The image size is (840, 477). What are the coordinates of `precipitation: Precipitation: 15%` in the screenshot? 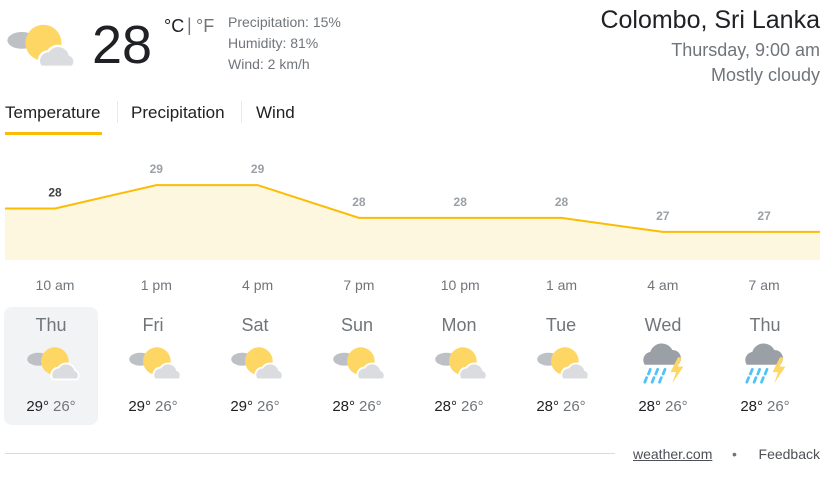 It's located at (284, 22).